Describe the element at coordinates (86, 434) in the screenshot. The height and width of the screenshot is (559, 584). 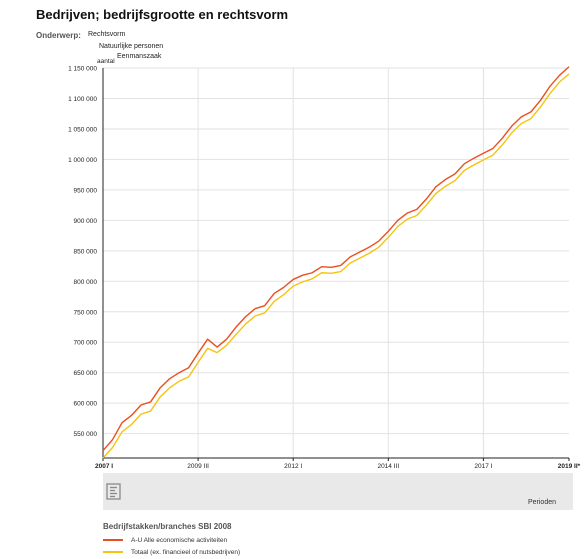
I see `y-tick-label-0: 550 000` at that location.